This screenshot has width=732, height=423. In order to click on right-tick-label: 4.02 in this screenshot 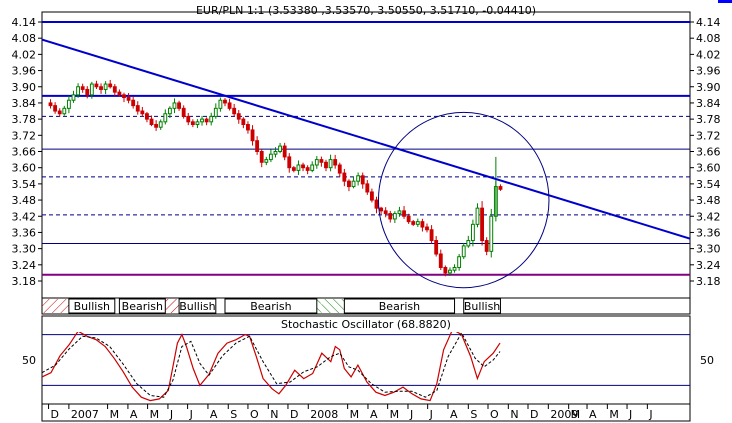, I will do `click(708, 54)`.